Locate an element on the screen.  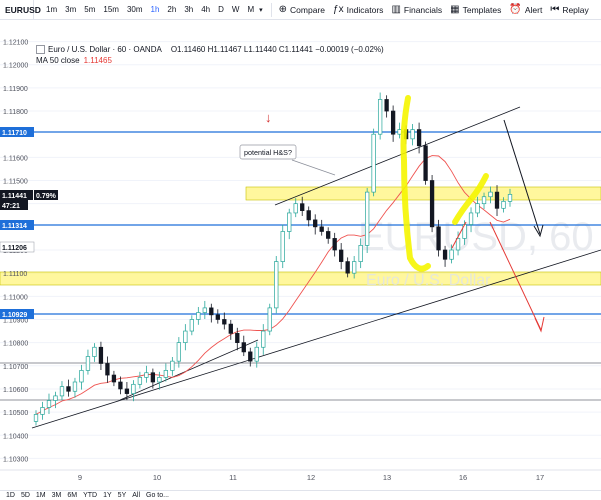
range-5d: 5D is located at coordinates (25, 495).